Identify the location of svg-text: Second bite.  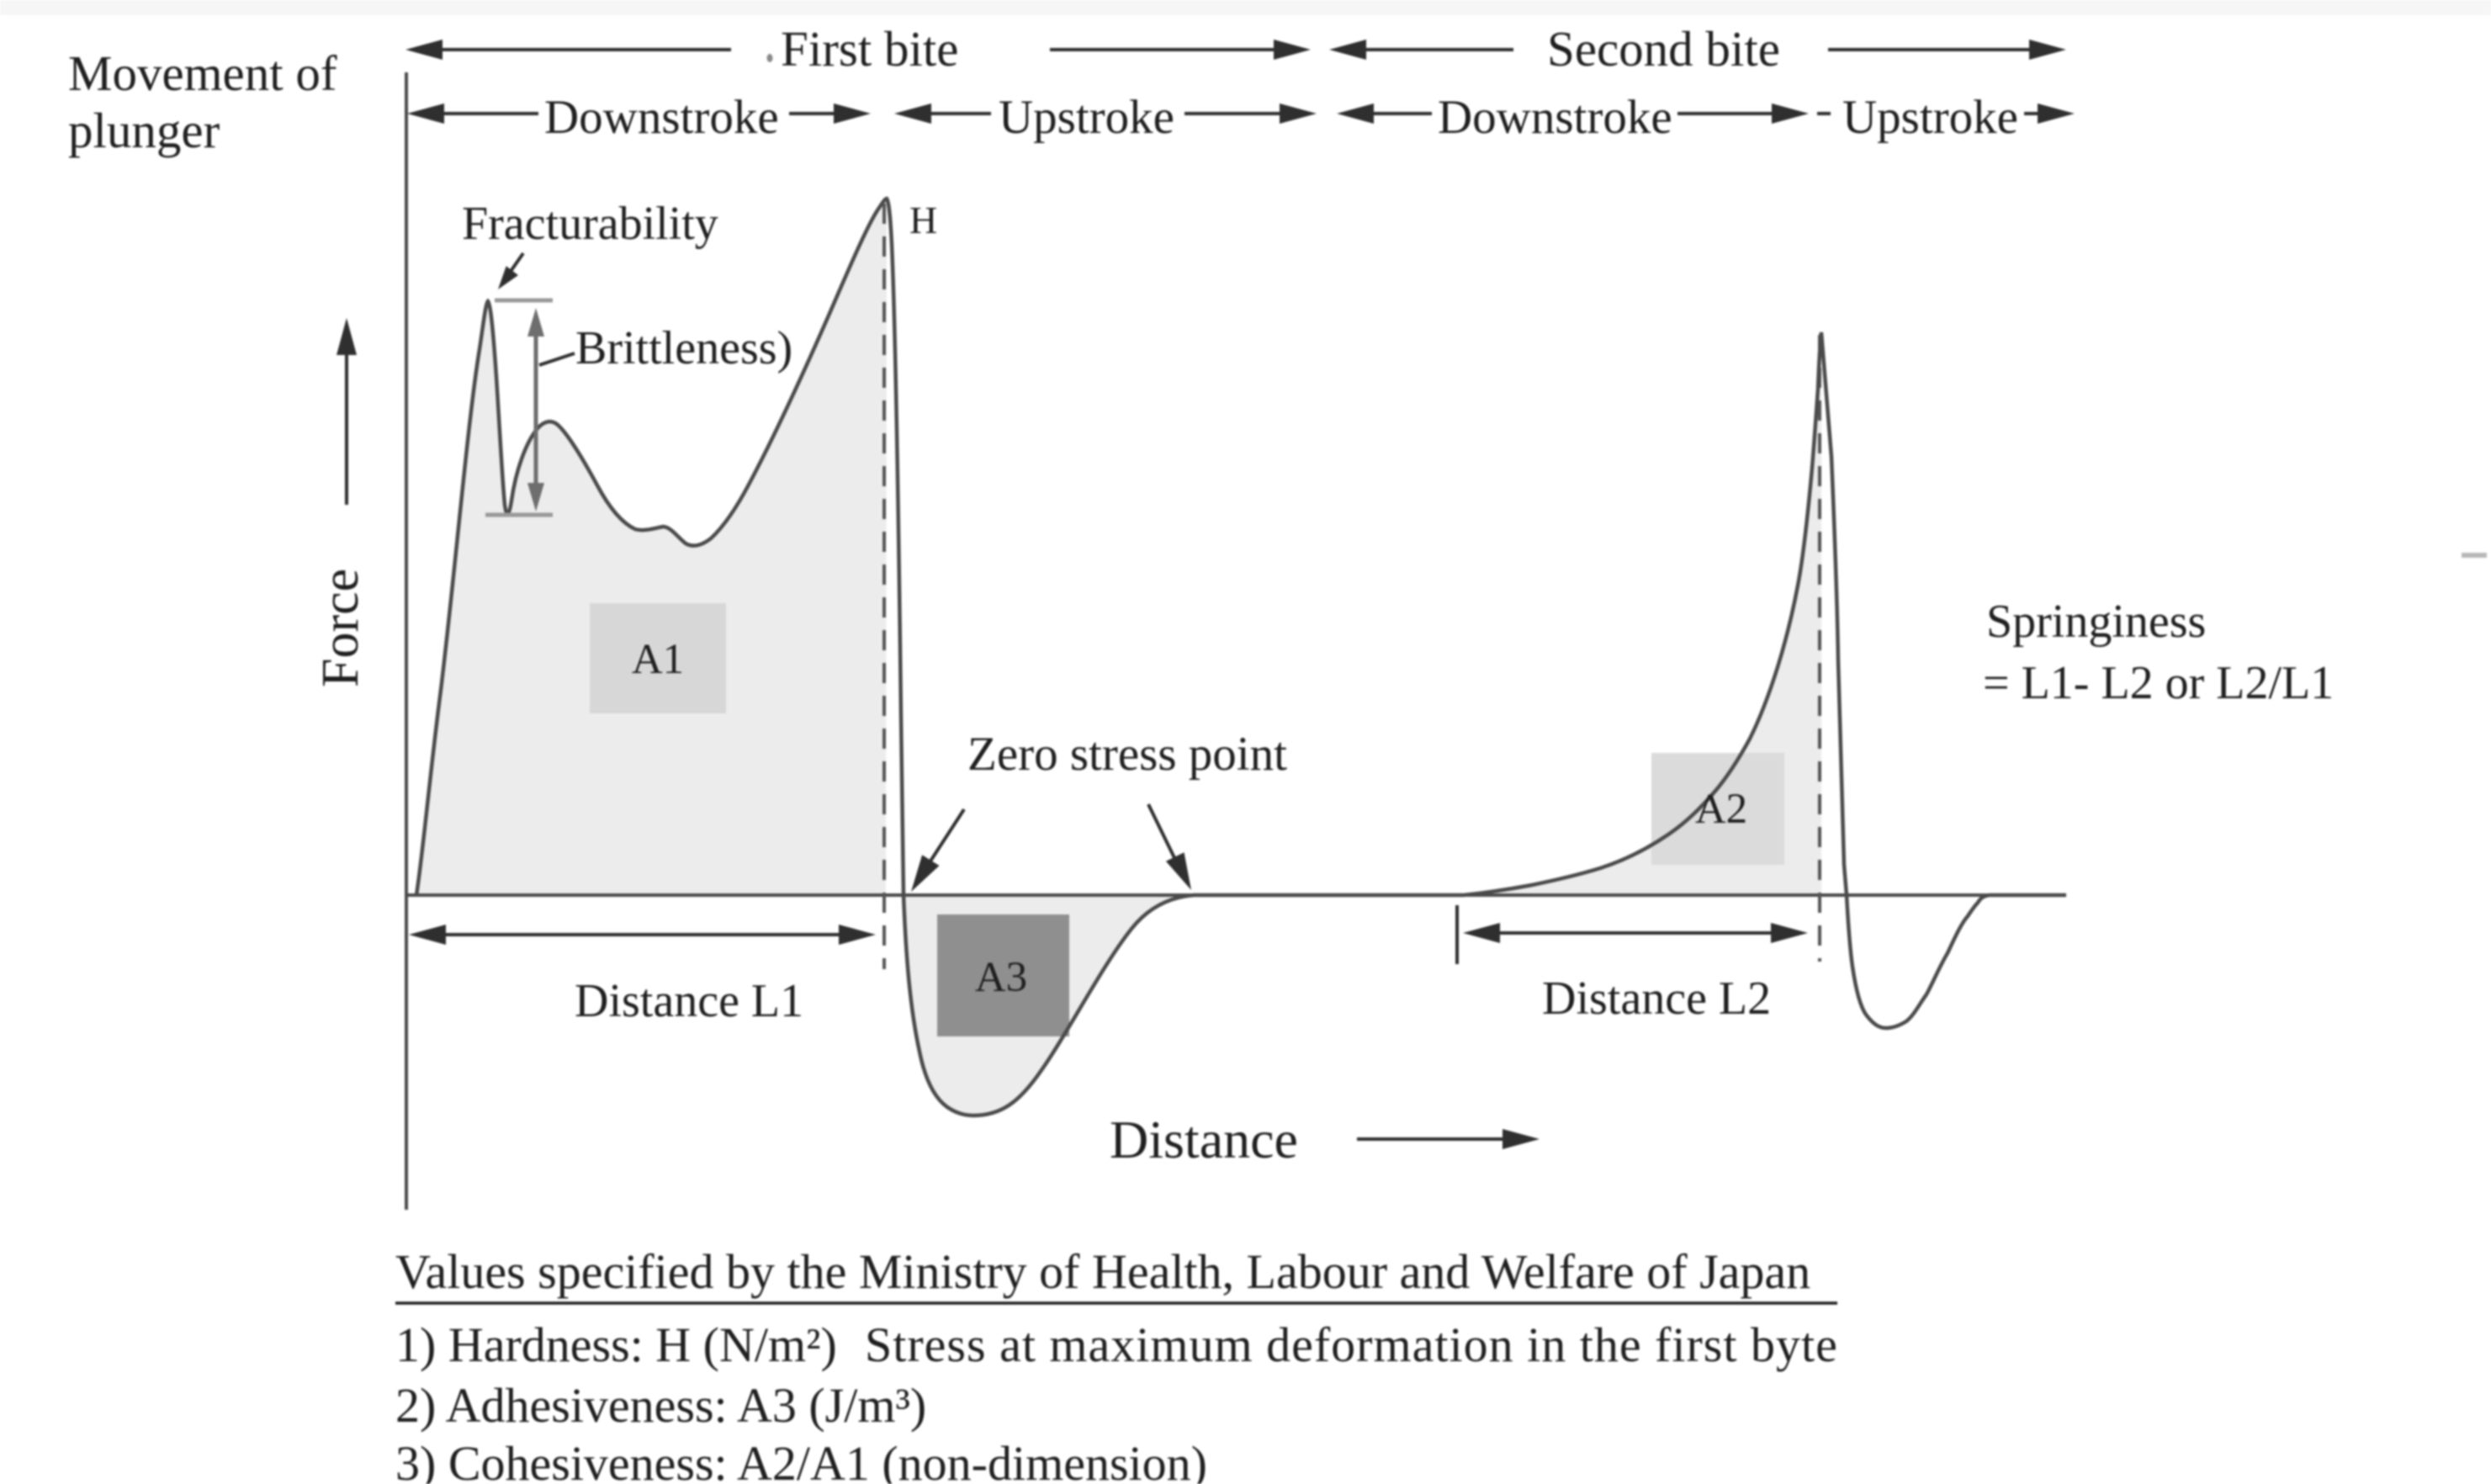
(1663, 49).